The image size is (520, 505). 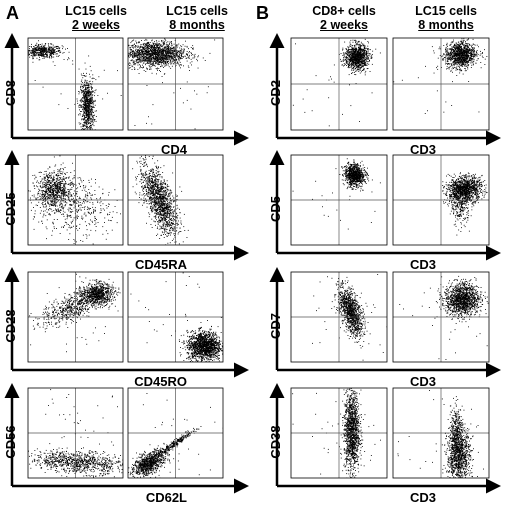 I want to click on y-axis-label: CD2, so click(x=276, y=93).